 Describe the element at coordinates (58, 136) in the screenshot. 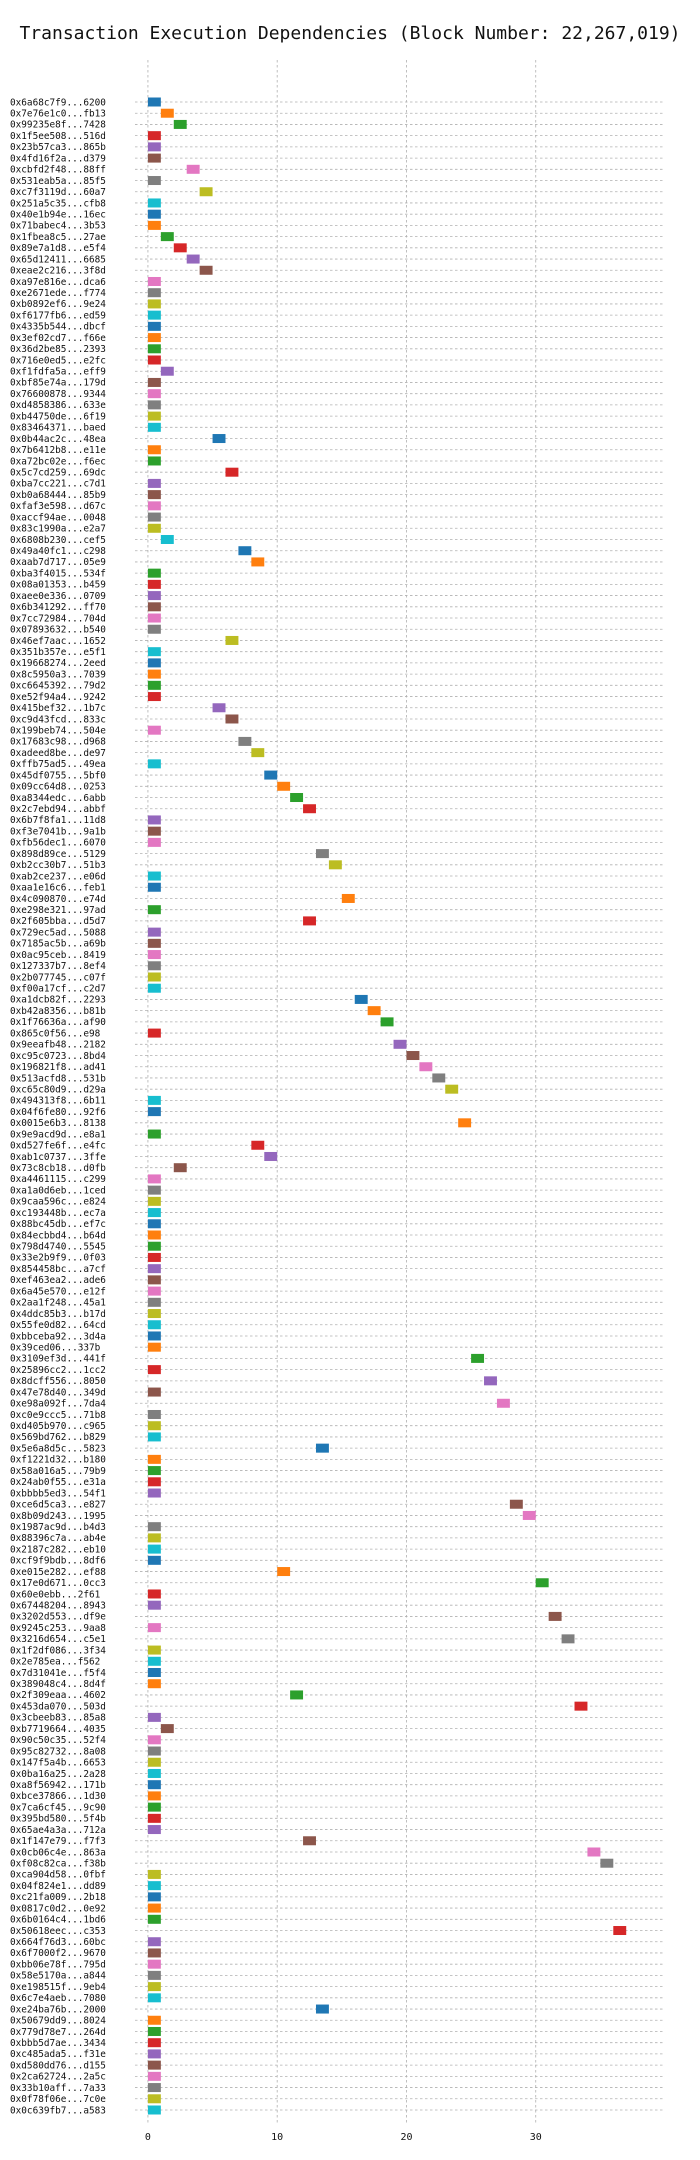

I see `y-tick-label: 0x1f5ee508...516d` at that location.